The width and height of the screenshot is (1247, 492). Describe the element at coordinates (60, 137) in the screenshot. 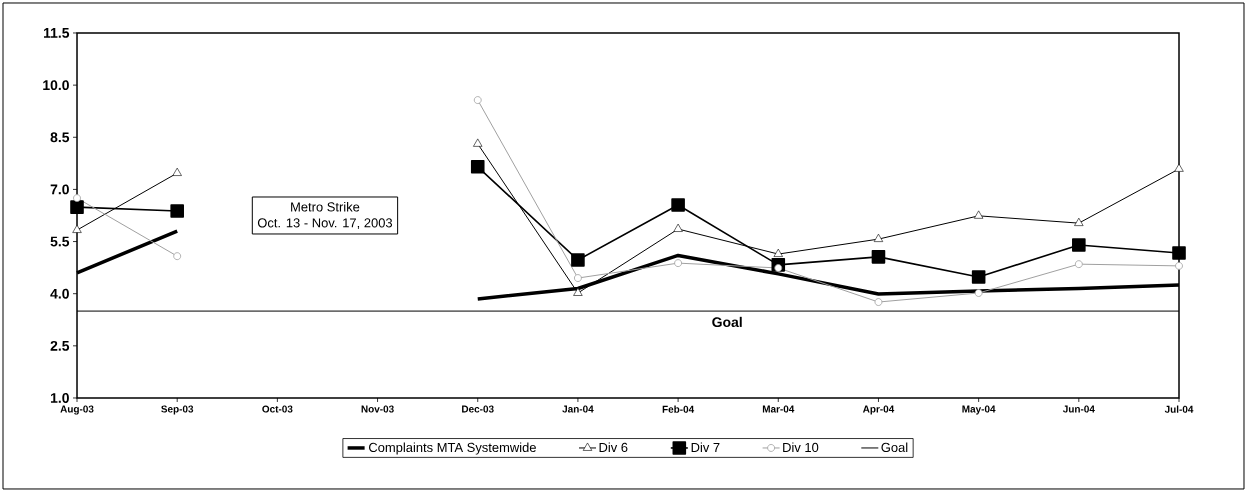

I see `y-tick-label: 8.5` at that location.